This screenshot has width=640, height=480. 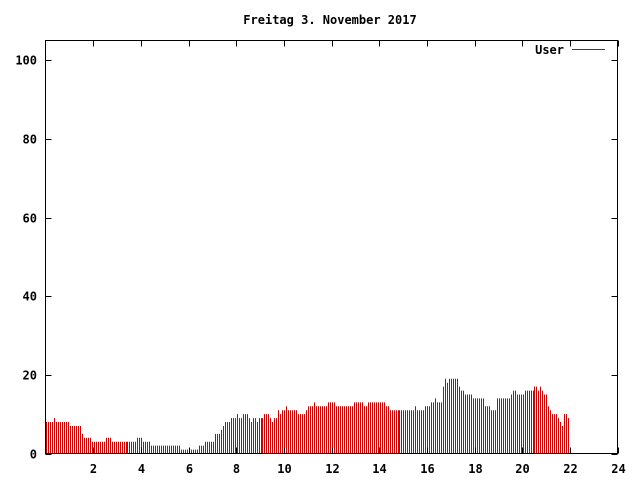 What do you see at coordinates (329, 20) in the screenshot?
I see `chart-title: Freitag 3. November 2017` at bounding box center [329, 20].